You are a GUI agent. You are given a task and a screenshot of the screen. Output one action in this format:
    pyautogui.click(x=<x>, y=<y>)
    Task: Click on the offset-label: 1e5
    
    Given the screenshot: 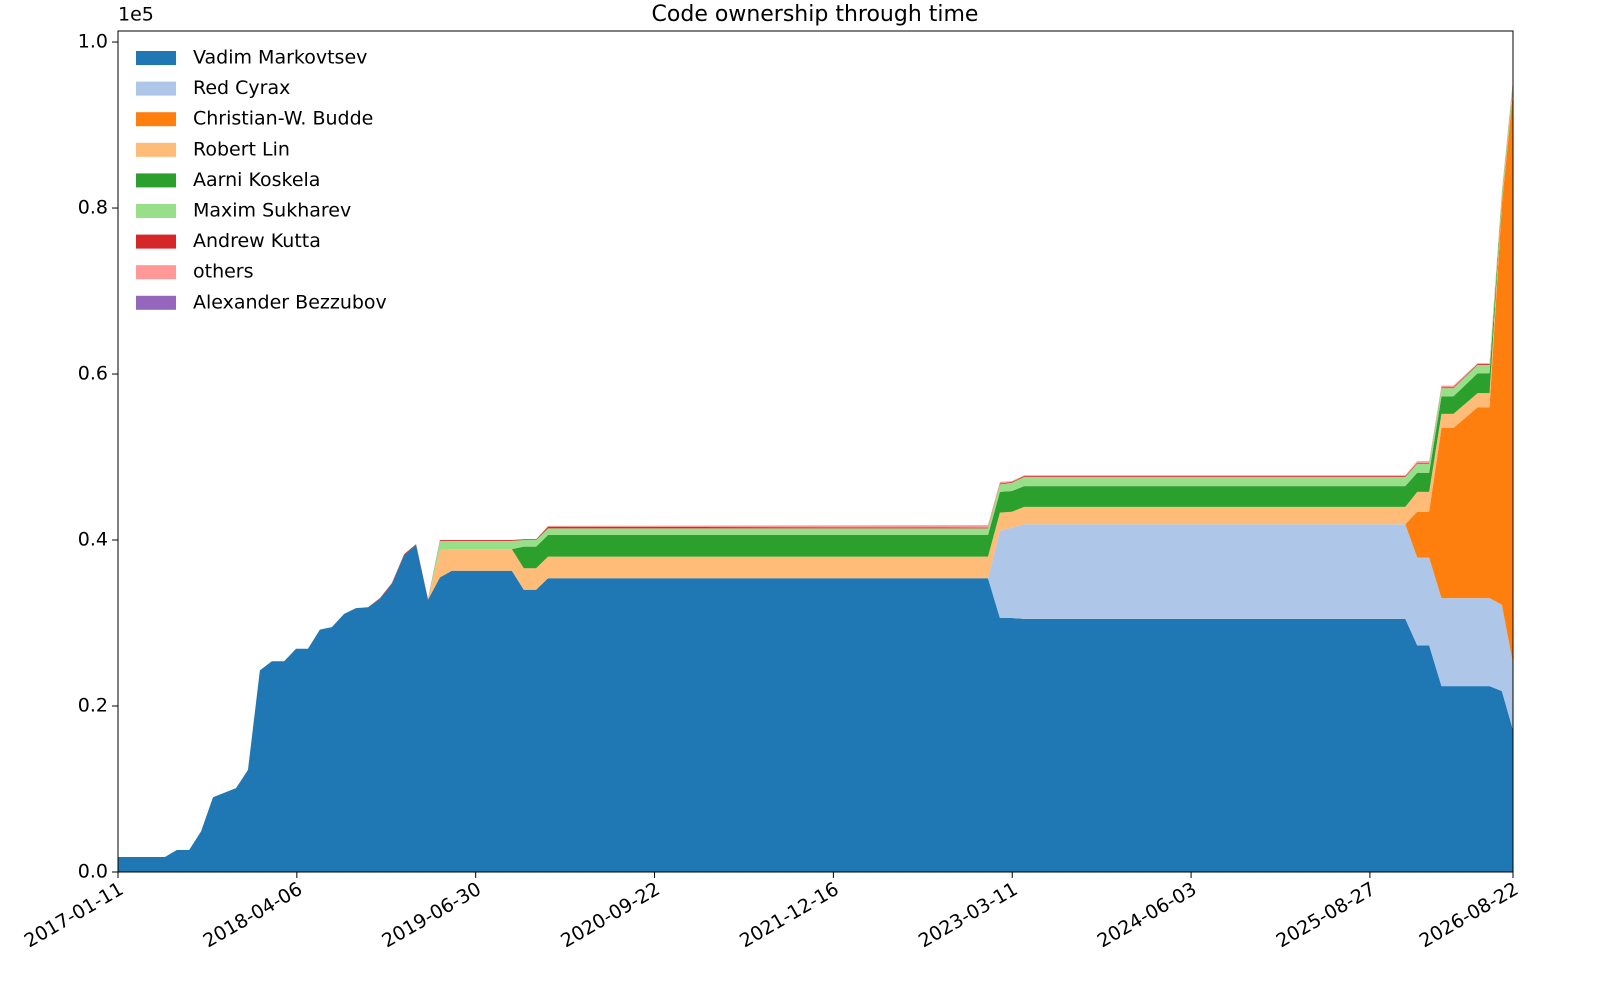 What is the action you would take?
    pyautogui.click(x=136, y=15)
    